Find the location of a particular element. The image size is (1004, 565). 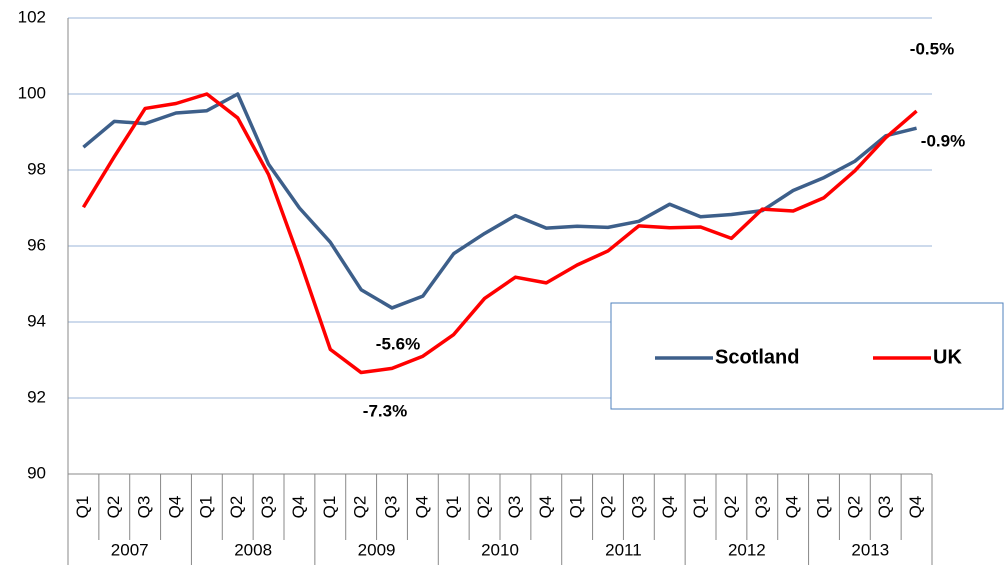

group-label: 2012 is located at coordinates (747, 549).